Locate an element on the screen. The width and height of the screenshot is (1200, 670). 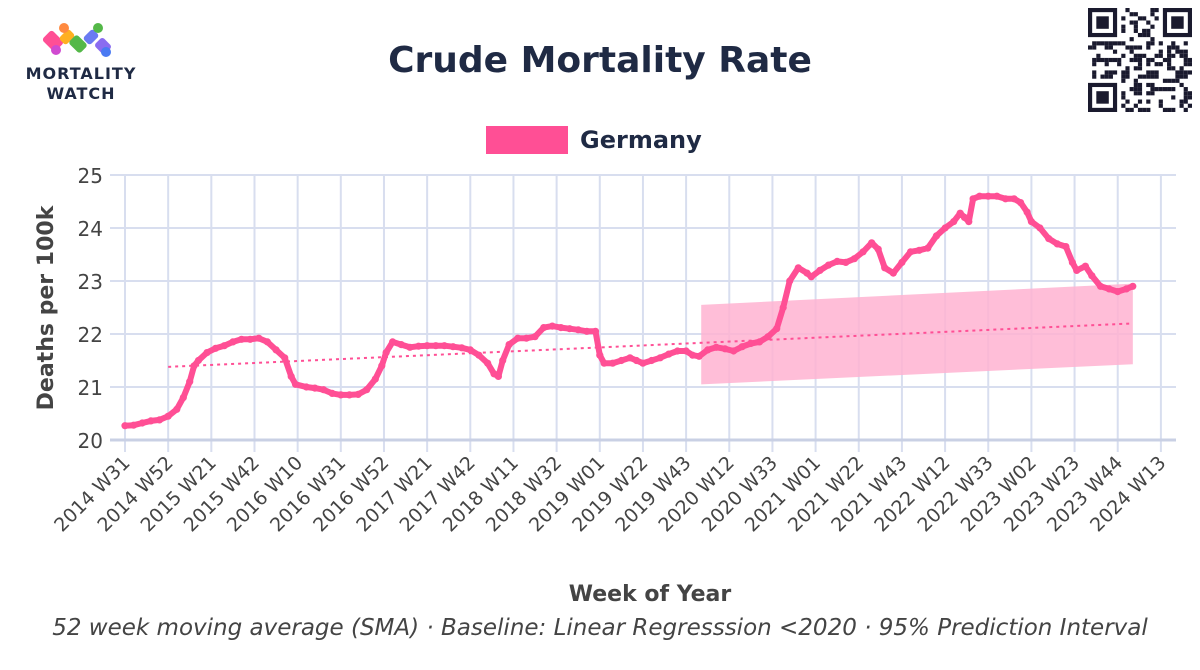
x-axis-title: Week of Year is located at coordinates (650, 594).